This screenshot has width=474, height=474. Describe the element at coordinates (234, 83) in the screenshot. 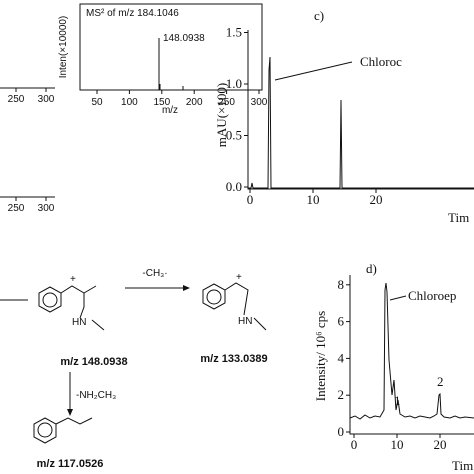

I see `tick-label: 1.0` at that location.